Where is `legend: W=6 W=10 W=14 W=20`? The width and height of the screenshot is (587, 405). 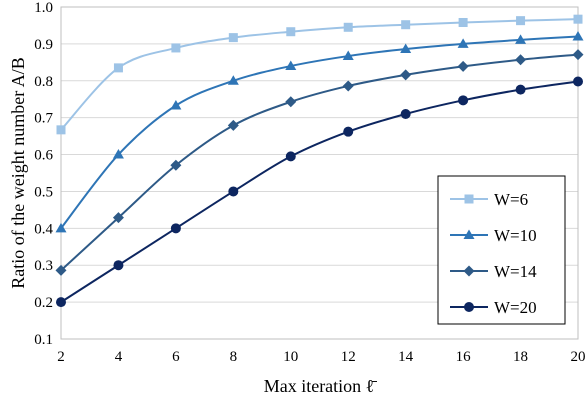
legend: W=6 W=10 W=14 W=20 is located at coordinates (501, 250).